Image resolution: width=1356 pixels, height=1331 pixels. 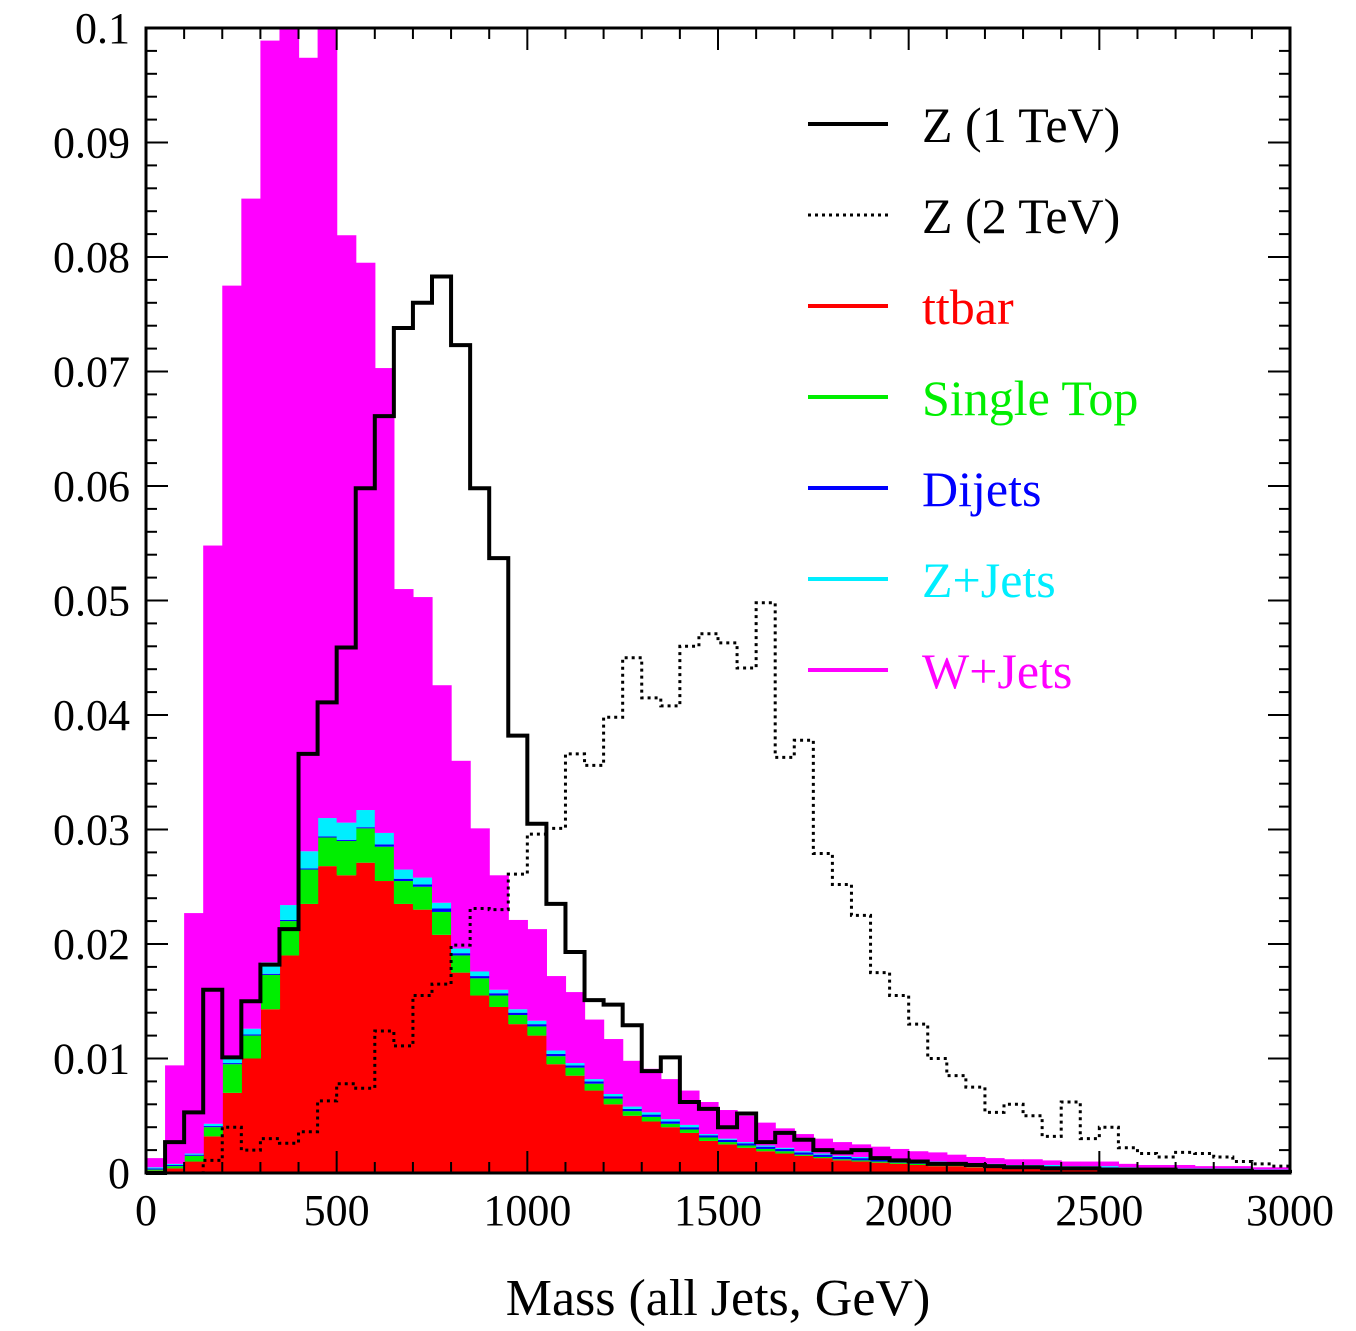 I want to click on legend-label: Z+Jets, so click(x=989, y=580).